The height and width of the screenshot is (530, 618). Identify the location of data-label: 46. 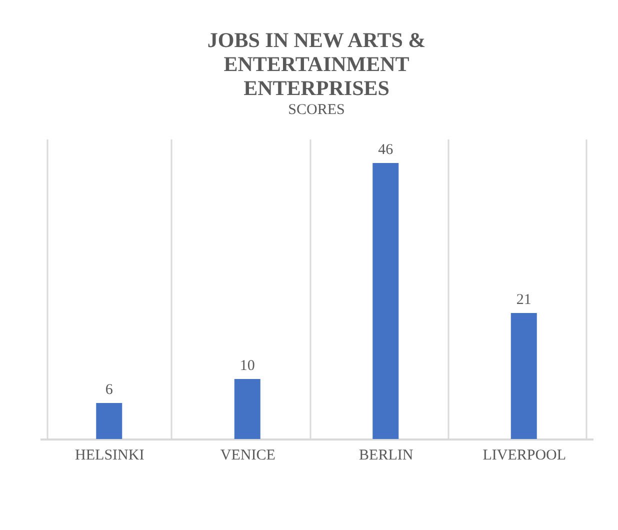
(386, 150).